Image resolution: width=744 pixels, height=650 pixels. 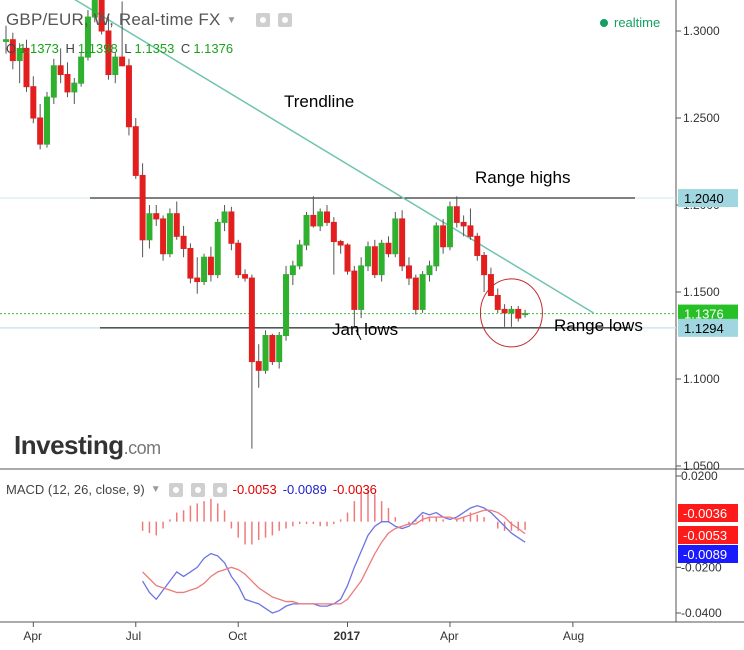 I want to click on symbol-title: GBP/EUR, W, Real-time FX, so click(x=113, y=19).